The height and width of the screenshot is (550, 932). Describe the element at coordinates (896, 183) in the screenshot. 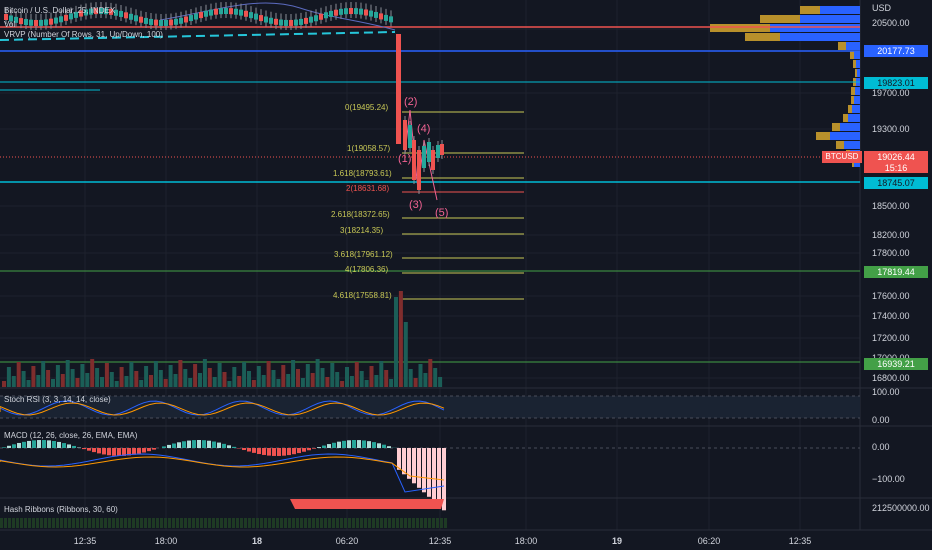

I see `price-badge-18745: 18745.07` at that location.